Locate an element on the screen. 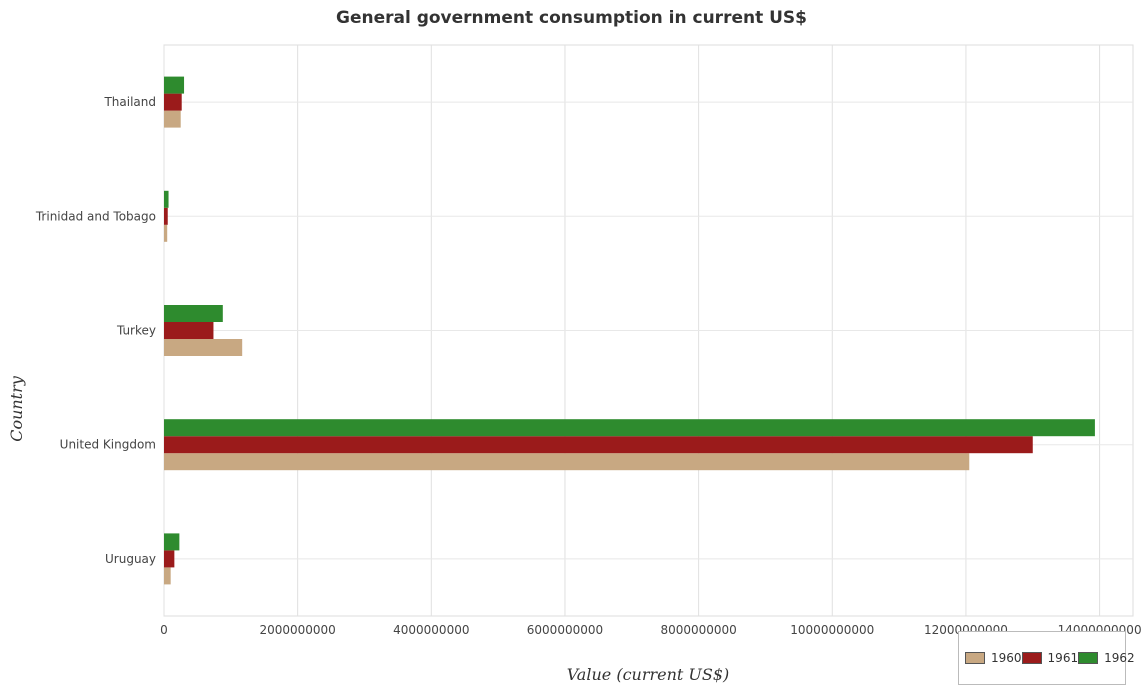 This screenshot has height=700, width=1143. x-tick-label: 6000000000 is located at coordinates (565, 630).